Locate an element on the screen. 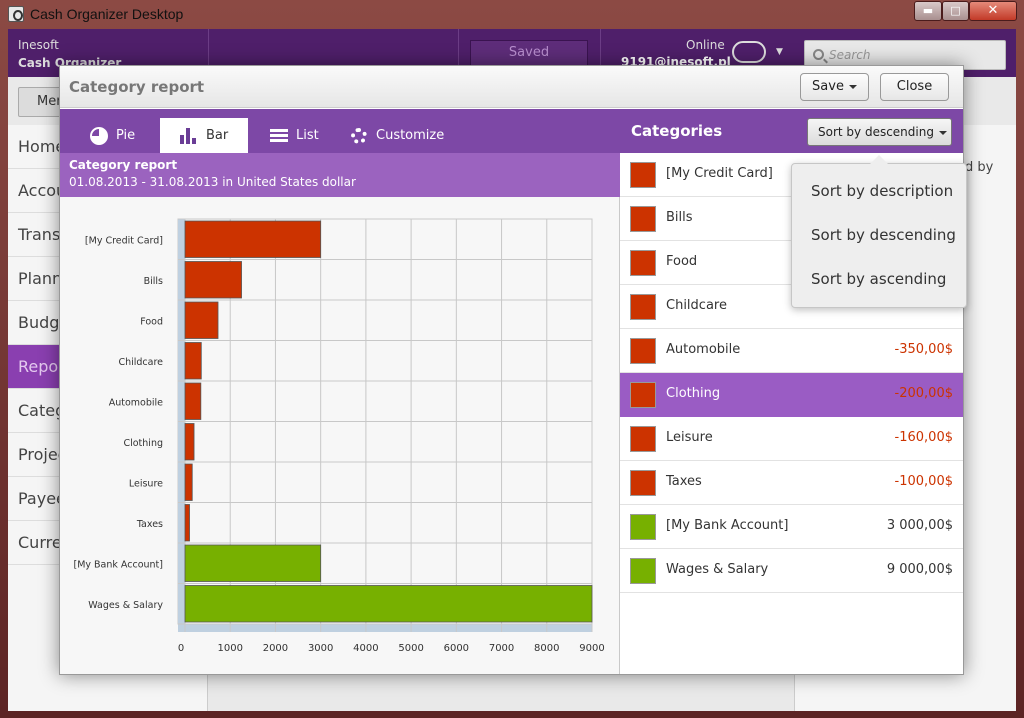 This screenshot has height=718, width=1024. tab-bar-label: Bar is located at coordinates (217, 135).